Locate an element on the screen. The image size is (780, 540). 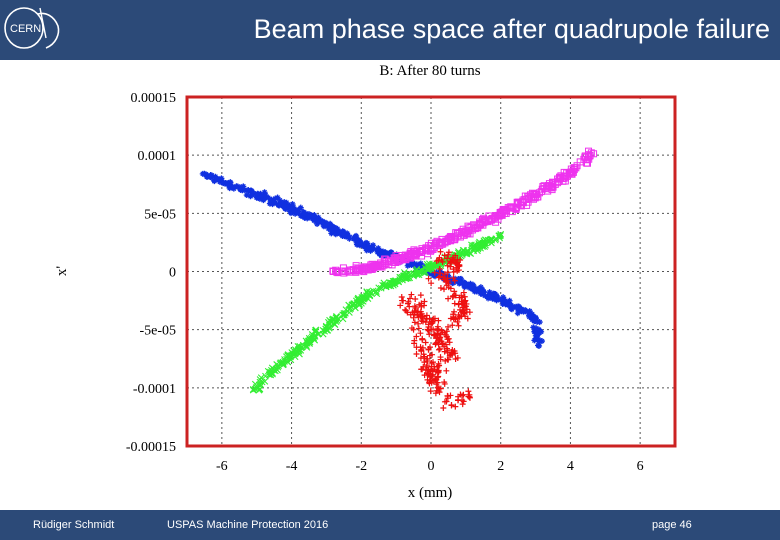
footer-page-number: page 46 is located at coordinates (672, 525).